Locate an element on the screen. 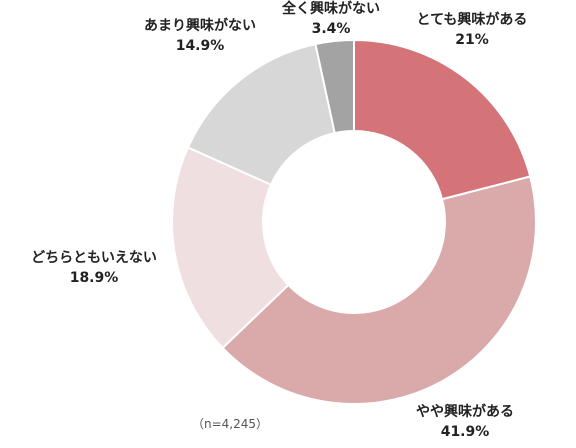 This screenshot has height=448, width=576. slice-label-1: やや興味がある is located at coordinates (465, 411).